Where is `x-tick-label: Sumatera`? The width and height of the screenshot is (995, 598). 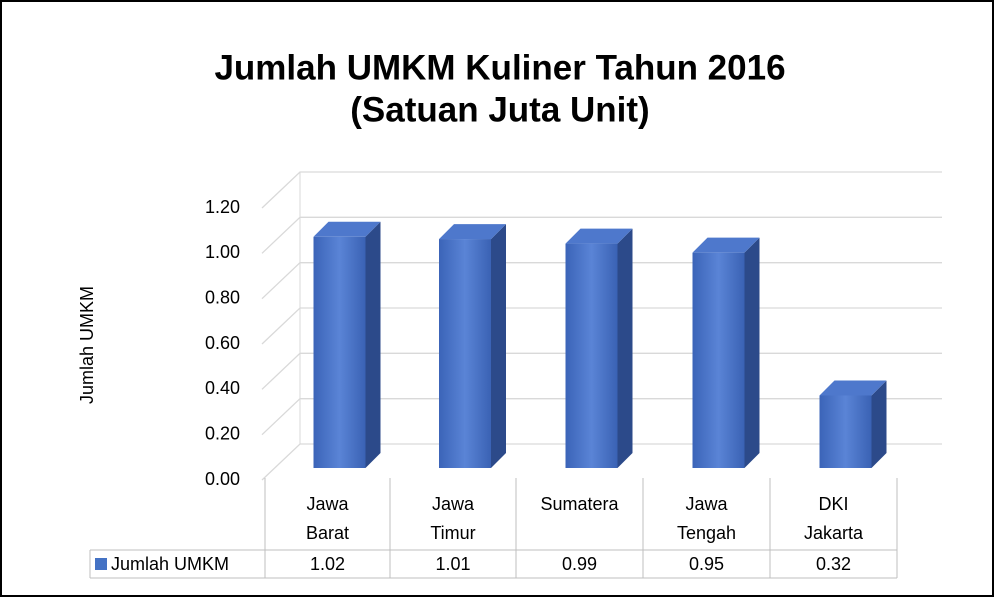 x-tick-label: Sumatera is located at coordinates (579, 504).